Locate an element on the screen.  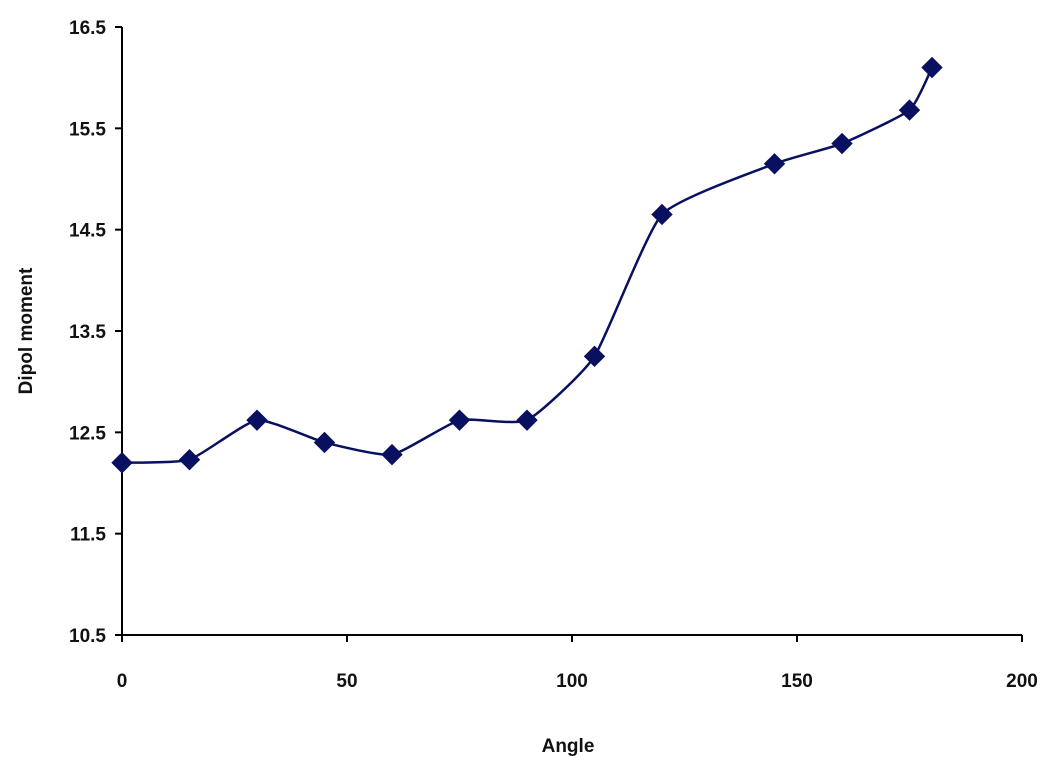
y-axis-title: Dipol moment is located at coordinates (26, 330).